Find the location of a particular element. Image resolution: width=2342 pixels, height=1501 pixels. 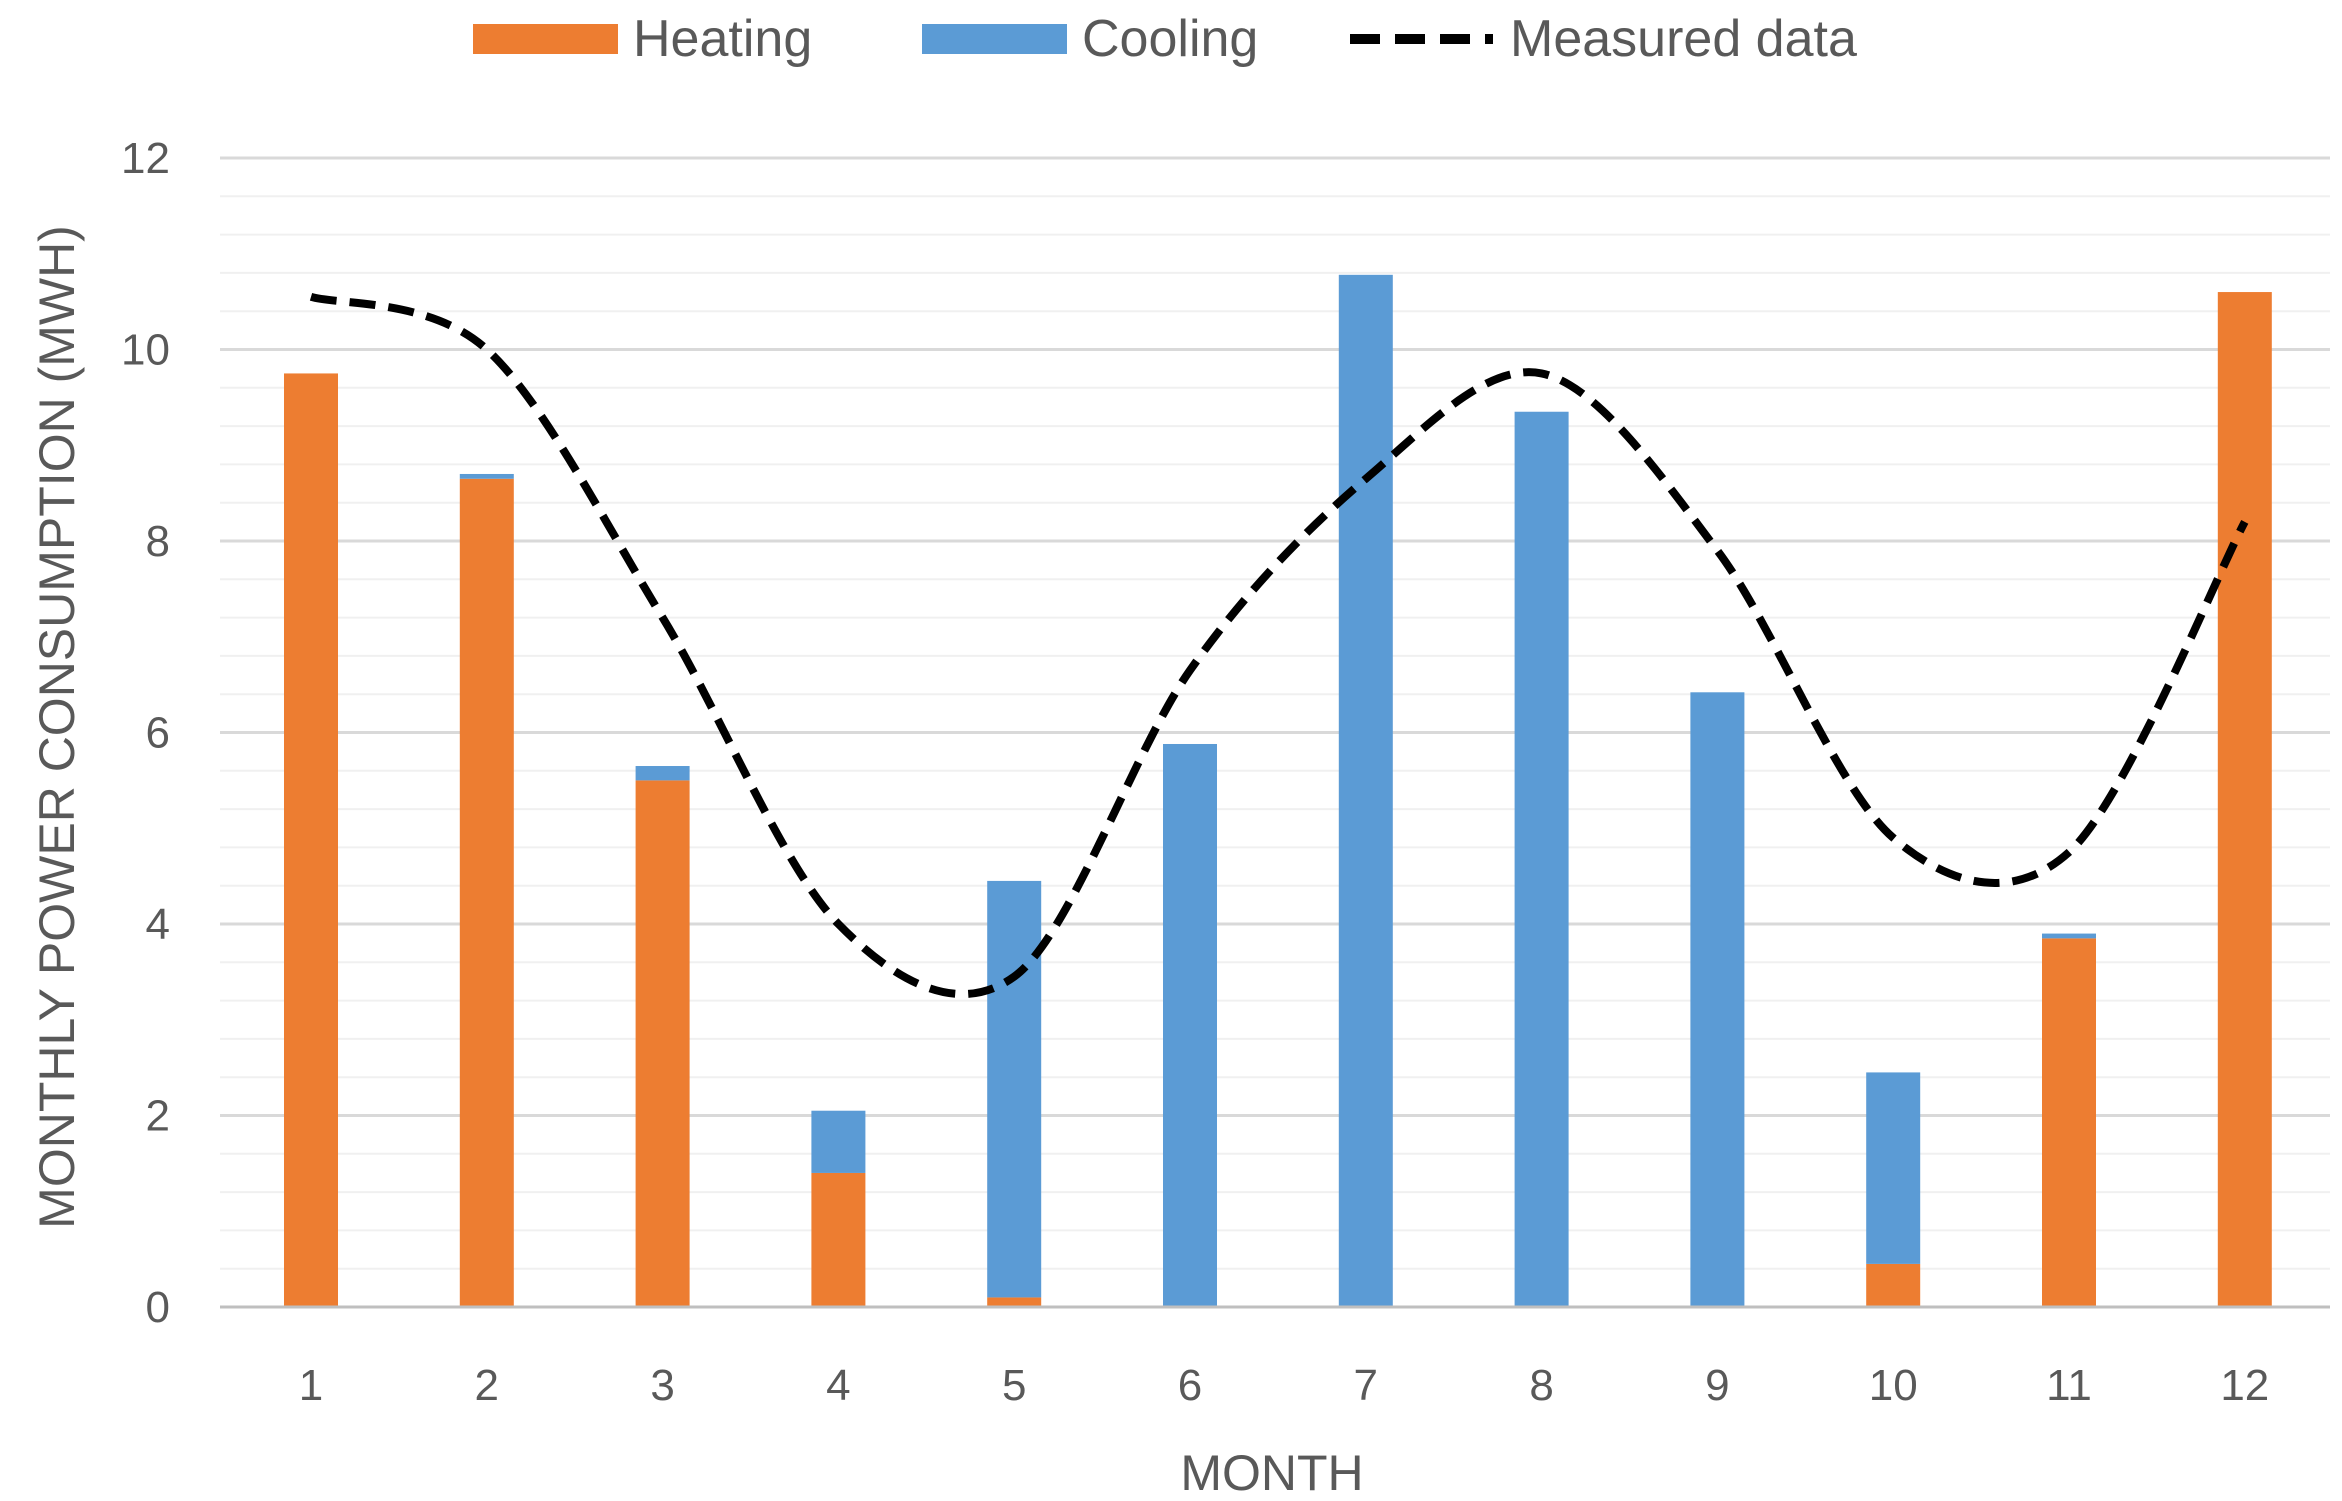

x-tick-label: 9 is located at coordinates (1717, 1385).